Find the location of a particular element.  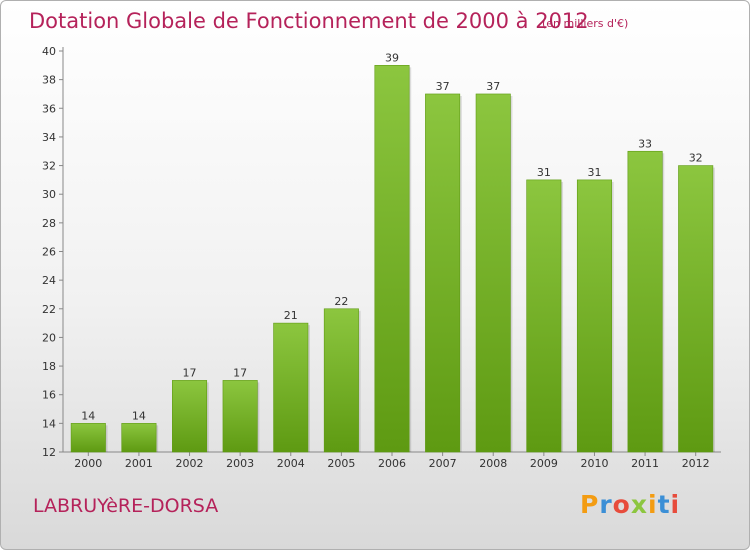

bar-2008 is located at coordinates (493, 273).